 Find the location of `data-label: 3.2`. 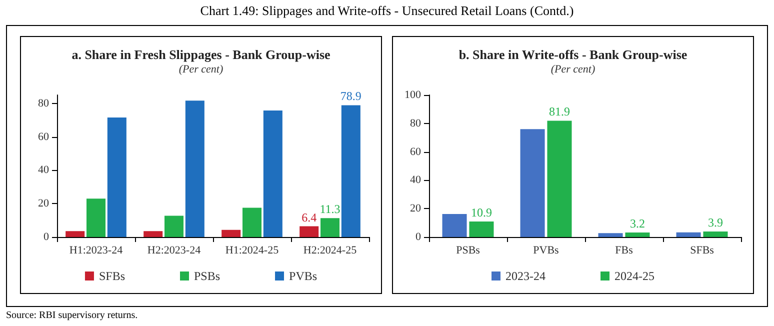

data-label: 3.2 is located at coordinates (637, 223).